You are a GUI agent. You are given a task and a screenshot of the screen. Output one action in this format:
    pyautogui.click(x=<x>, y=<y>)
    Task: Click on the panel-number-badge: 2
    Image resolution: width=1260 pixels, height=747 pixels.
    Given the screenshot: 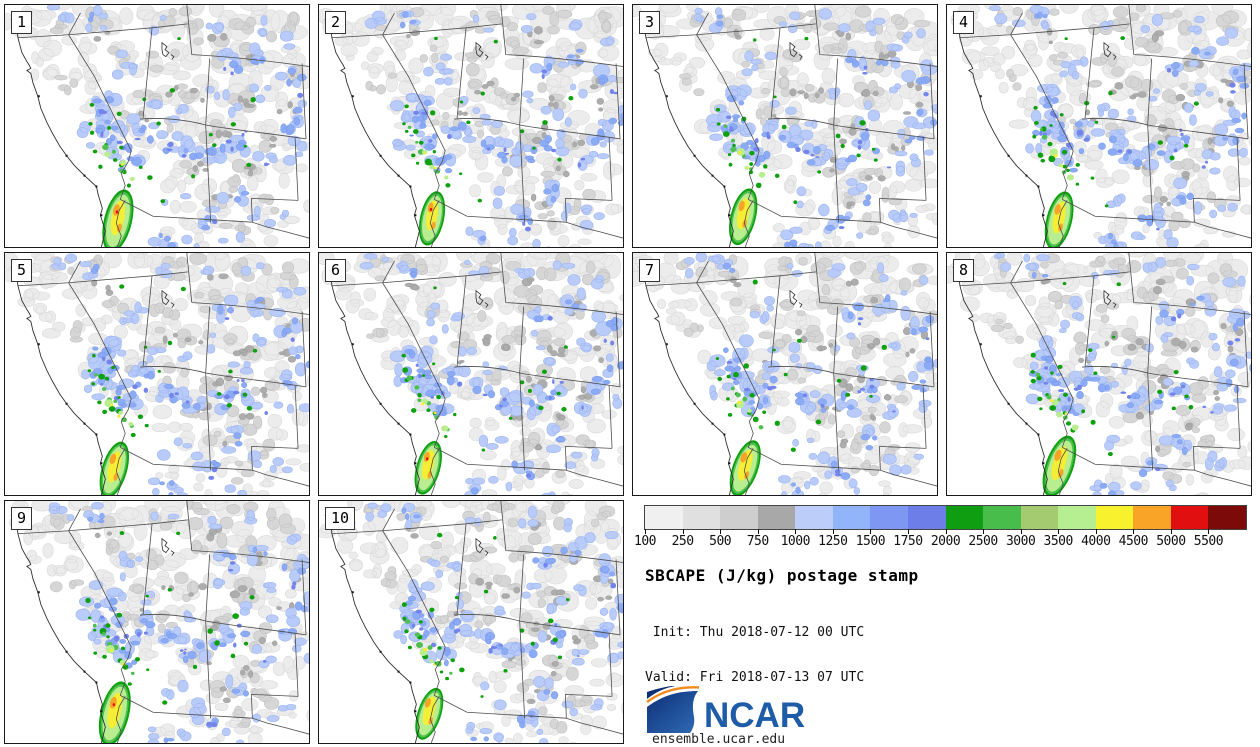 What is the action you would take?
    pyautogui.click(x=336, y=22)
    